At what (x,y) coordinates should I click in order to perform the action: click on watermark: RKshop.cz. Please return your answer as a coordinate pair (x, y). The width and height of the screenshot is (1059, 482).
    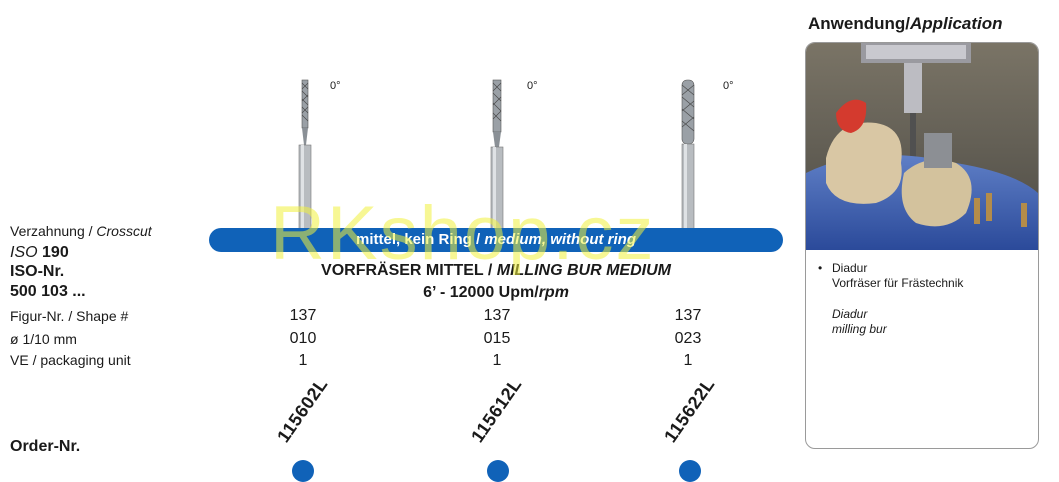
    Looking at the image, I should click on (463, 233).